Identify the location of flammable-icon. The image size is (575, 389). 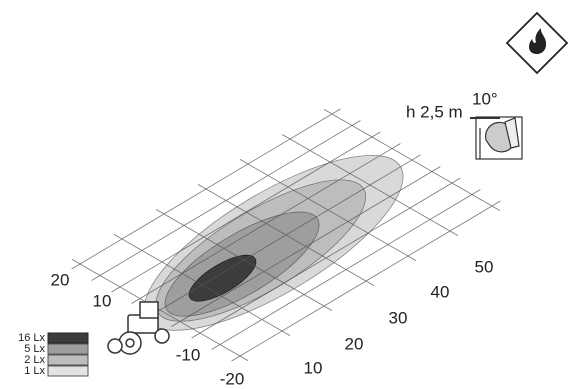
(537, 43).